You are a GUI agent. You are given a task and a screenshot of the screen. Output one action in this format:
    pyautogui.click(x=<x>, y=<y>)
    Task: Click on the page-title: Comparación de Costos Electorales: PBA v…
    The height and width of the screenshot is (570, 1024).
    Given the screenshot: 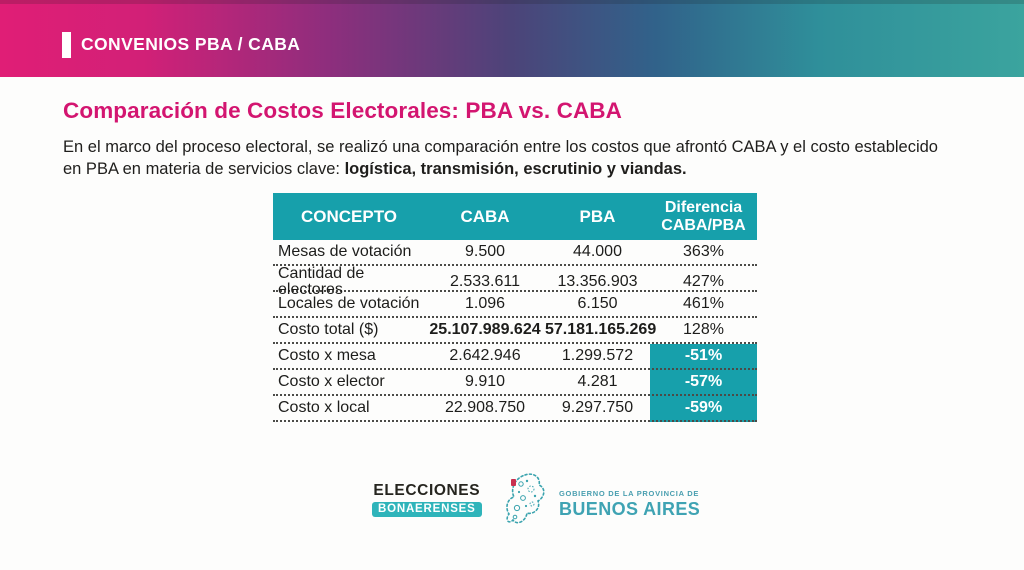 What is the action you would take?
    pyautogui.click(x=343, y=110)
    